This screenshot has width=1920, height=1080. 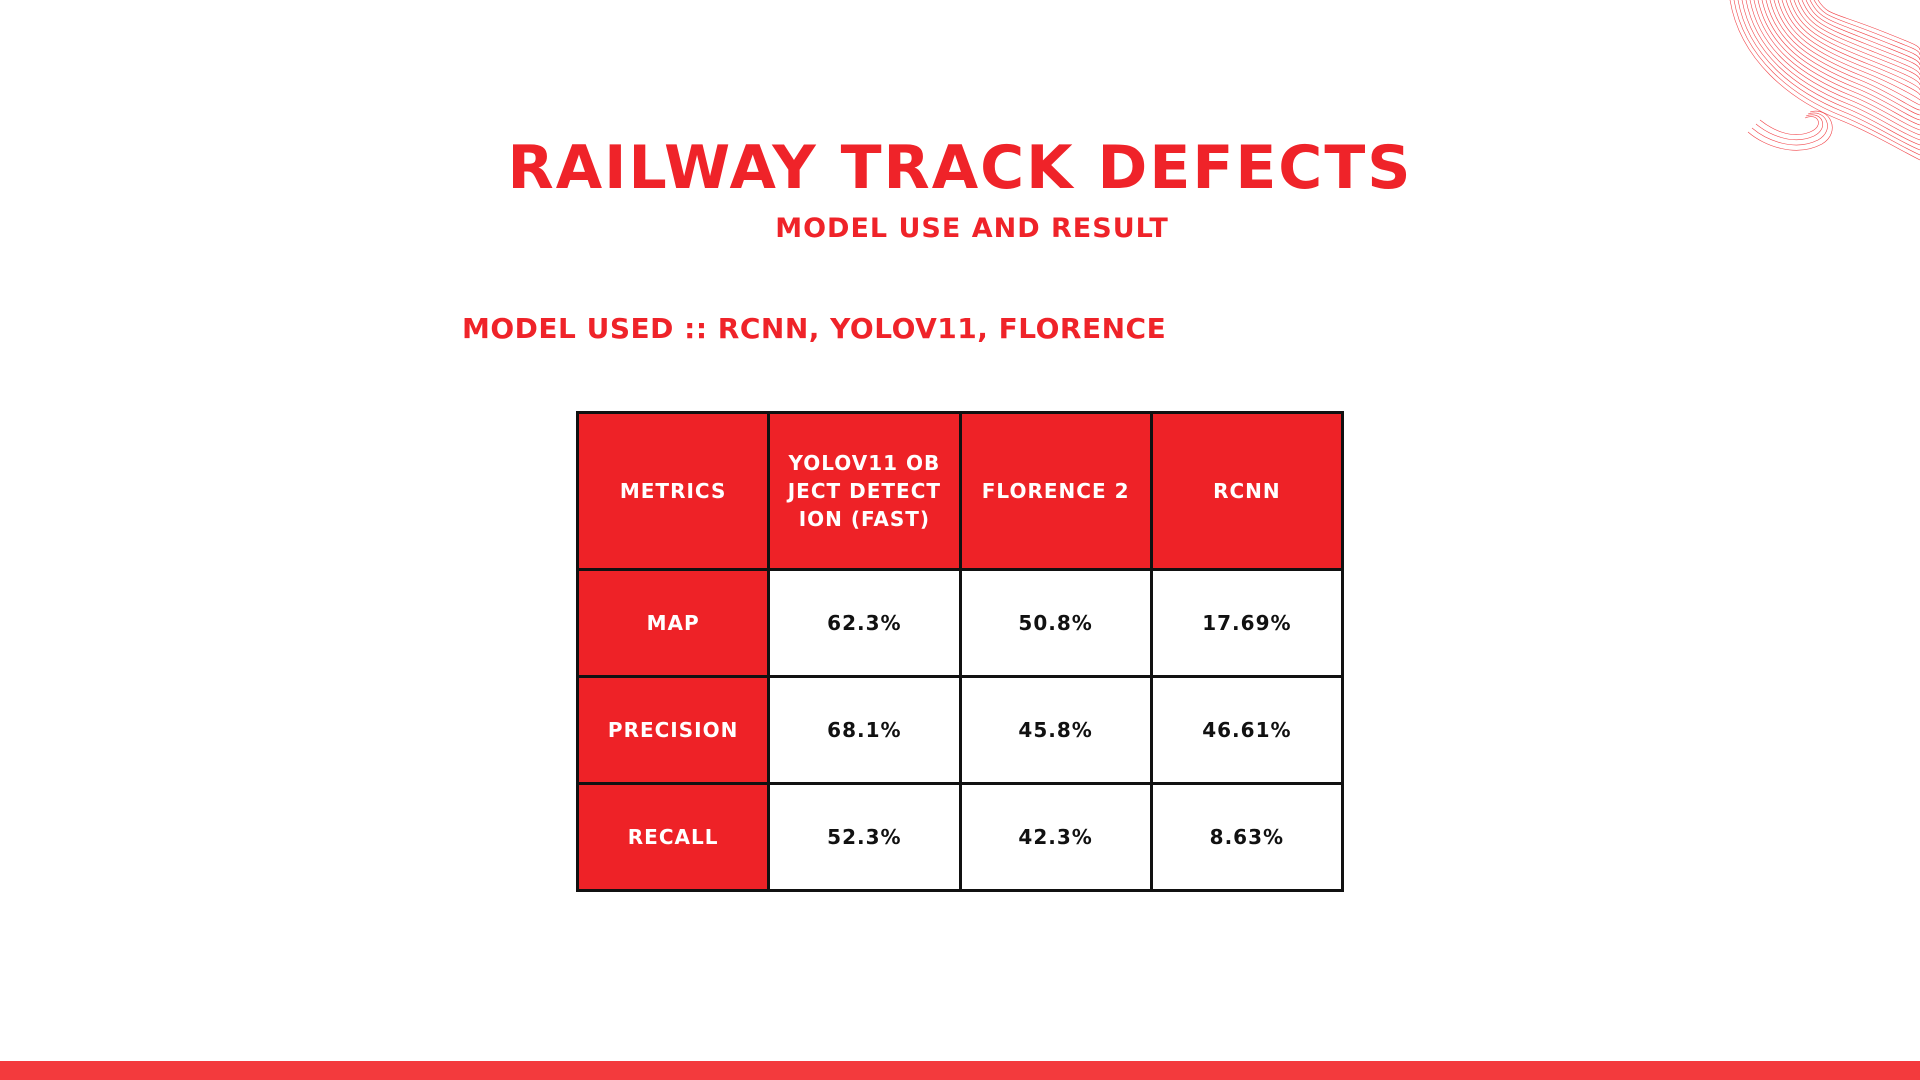 I want to click on metric-label: RECALL, so click(x=673, y=837).